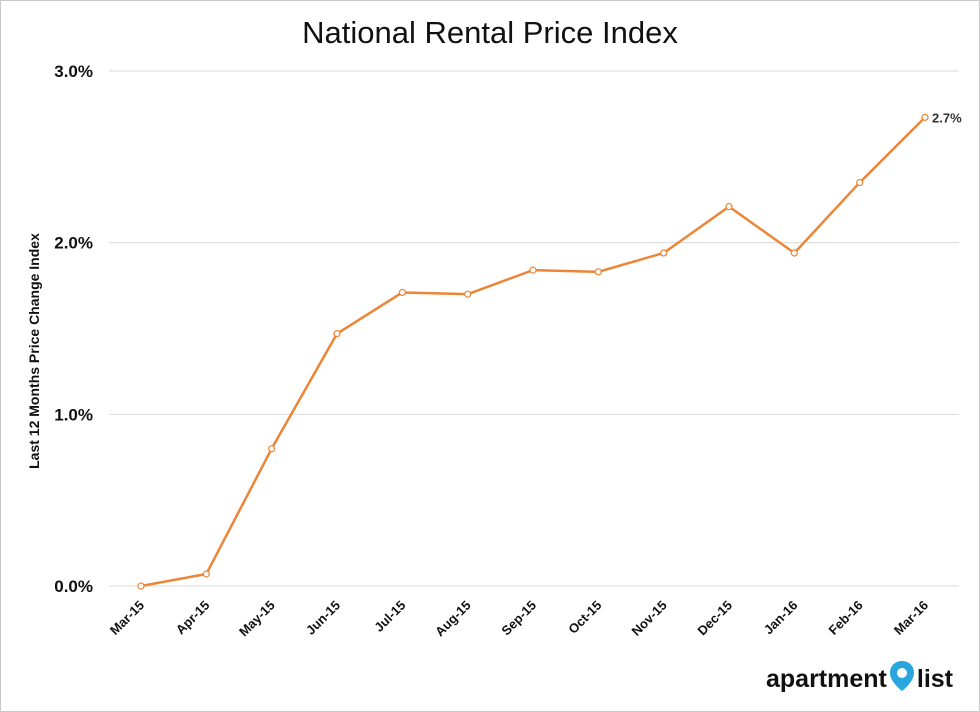 The width and height of the screenshot is (980, 712). What do you see at coordinates (934, 679) in the screenshot?
I see `brand-word-right: list` at bounding box center [934, 679].